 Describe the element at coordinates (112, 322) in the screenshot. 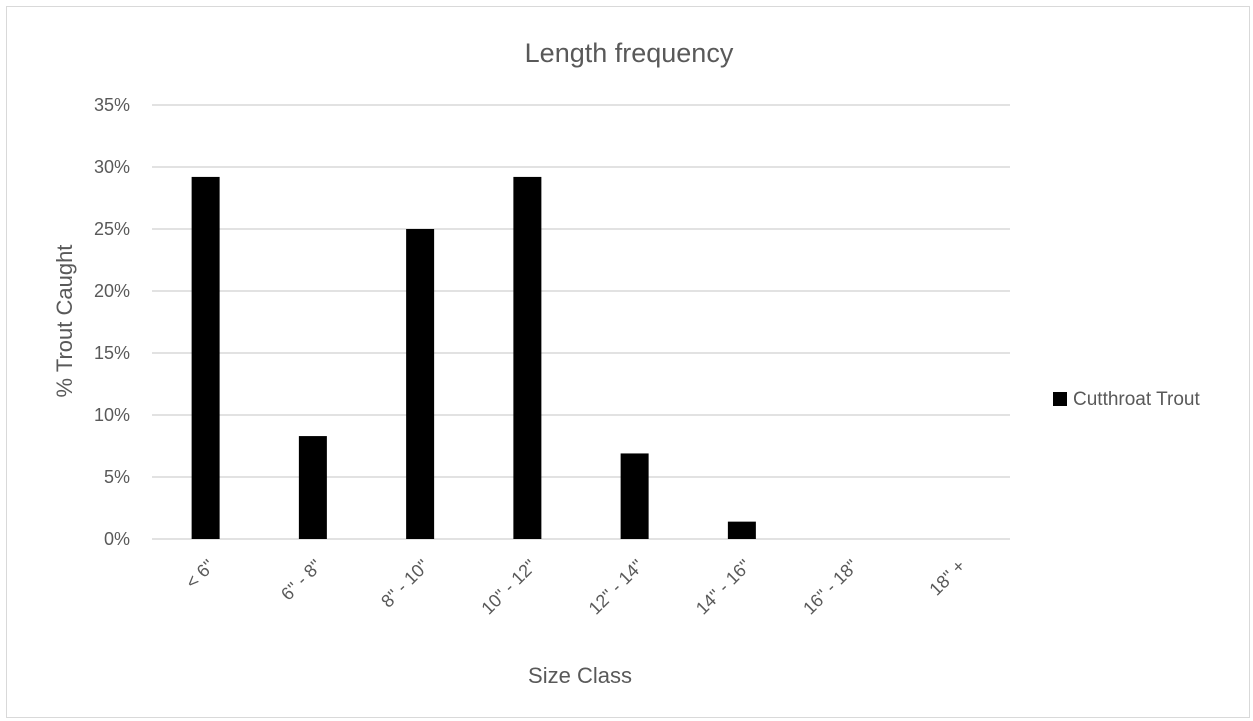

I see `y-axis-ticks: 0% 5% 10% 15% 20% 25% 30% 35%` at that location.